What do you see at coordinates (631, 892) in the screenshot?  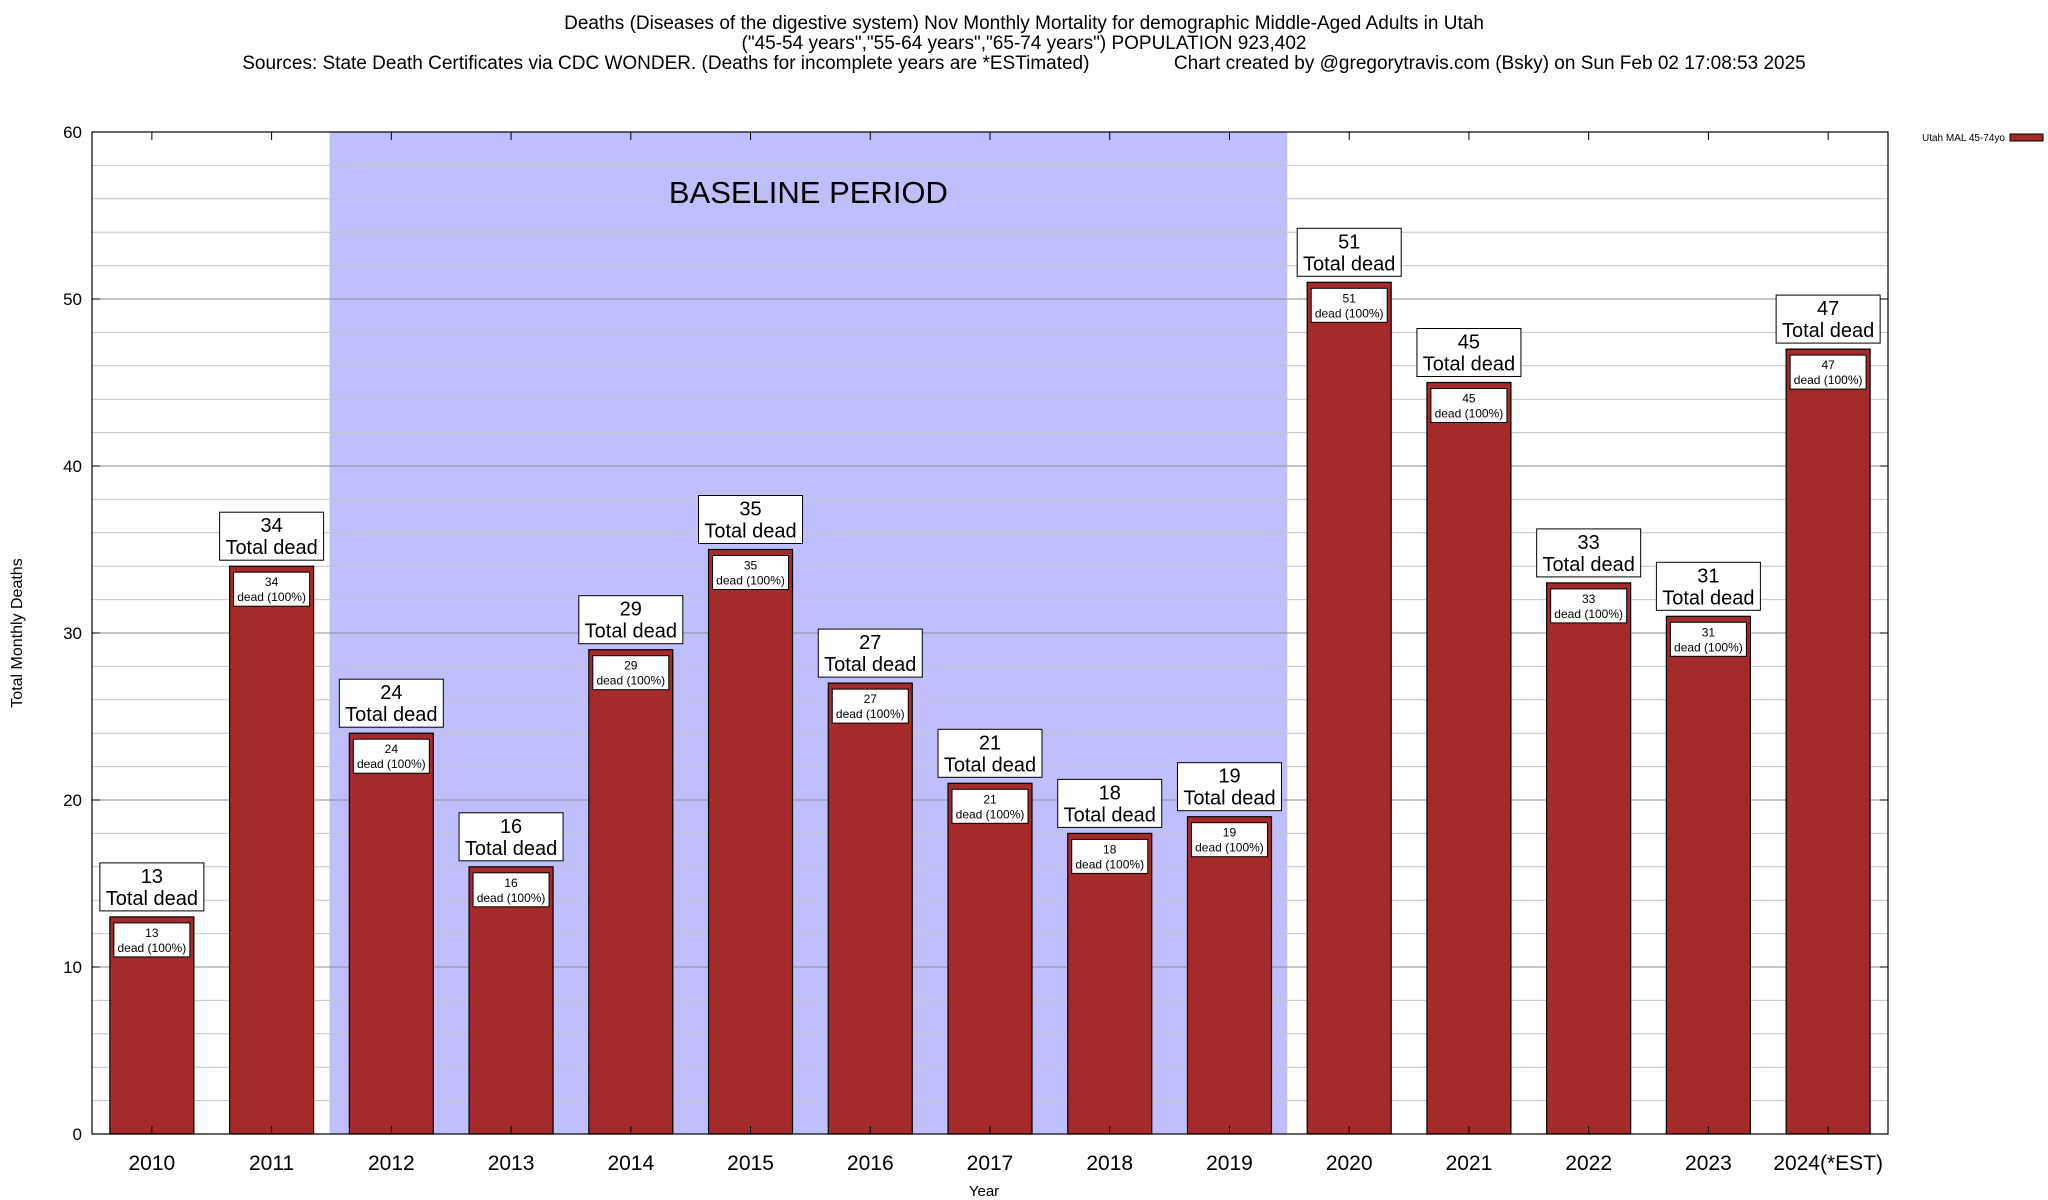 I see `bar-2014` at bounding box center [631, 892].